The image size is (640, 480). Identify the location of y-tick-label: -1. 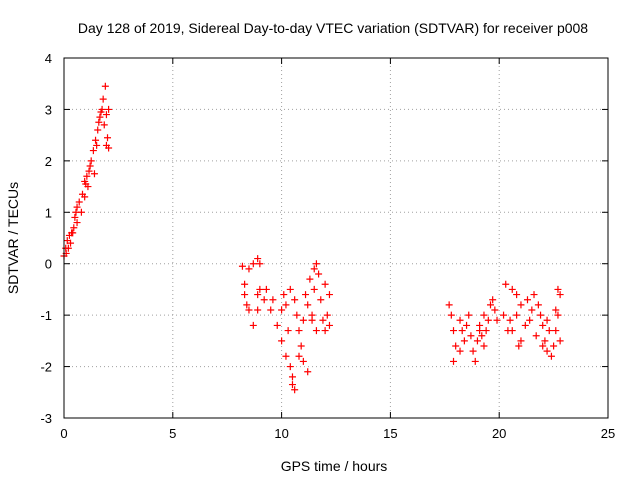
(46, 315).